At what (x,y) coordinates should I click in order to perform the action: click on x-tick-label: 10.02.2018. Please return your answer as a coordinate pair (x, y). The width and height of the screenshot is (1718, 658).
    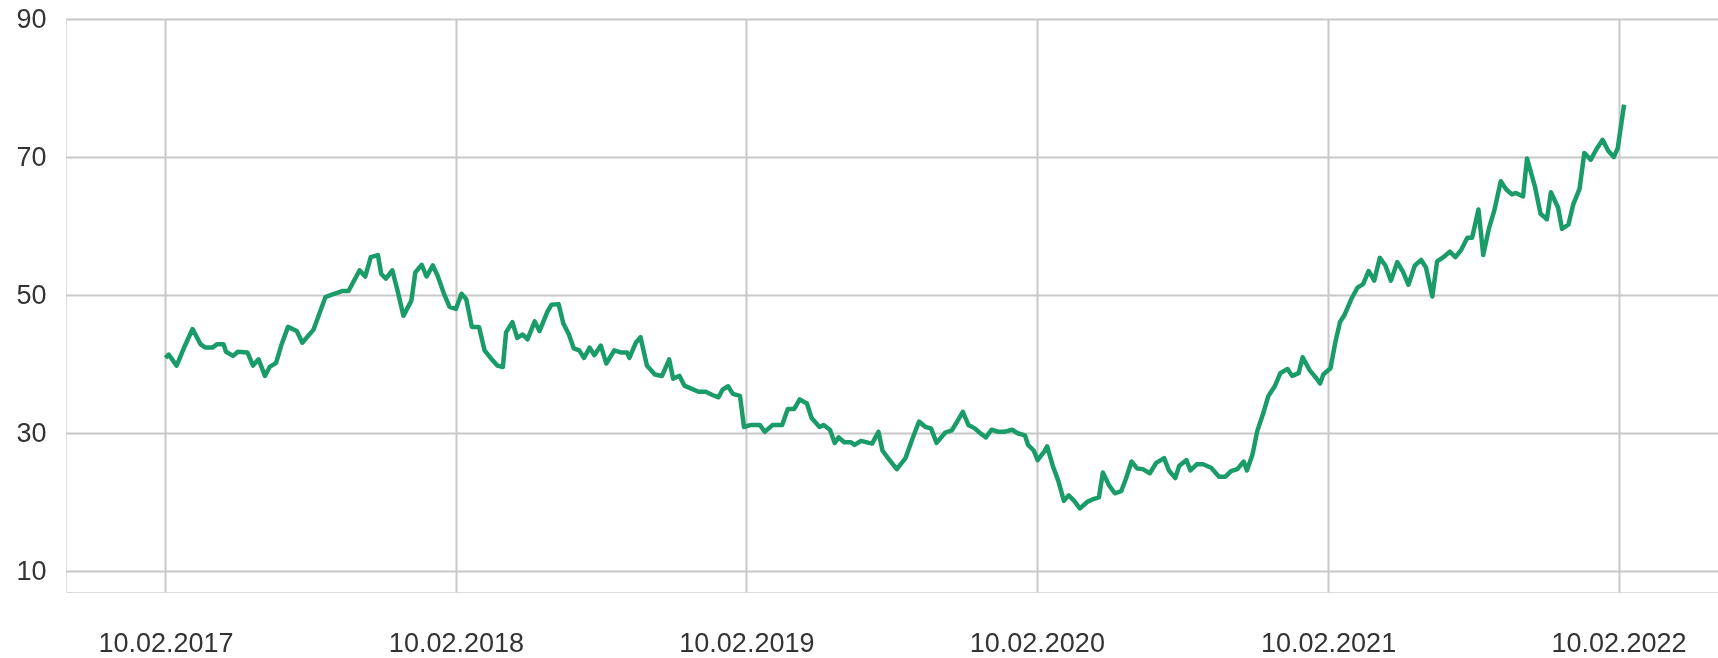
    Looking at the image, I should click on (456, 642).